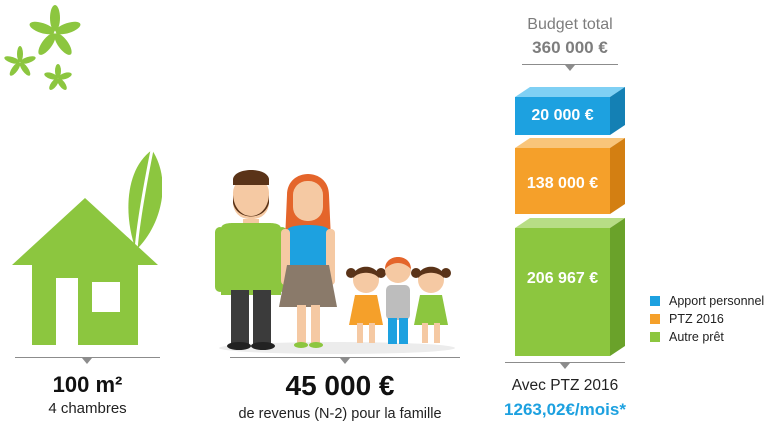 This screenshot has height=431, width=778. What do you see at coordinates (340, 414) in the screenshot?
I see `family-income-note: de revenus (N-2) pour la famille` at bounding box center [340, 414].